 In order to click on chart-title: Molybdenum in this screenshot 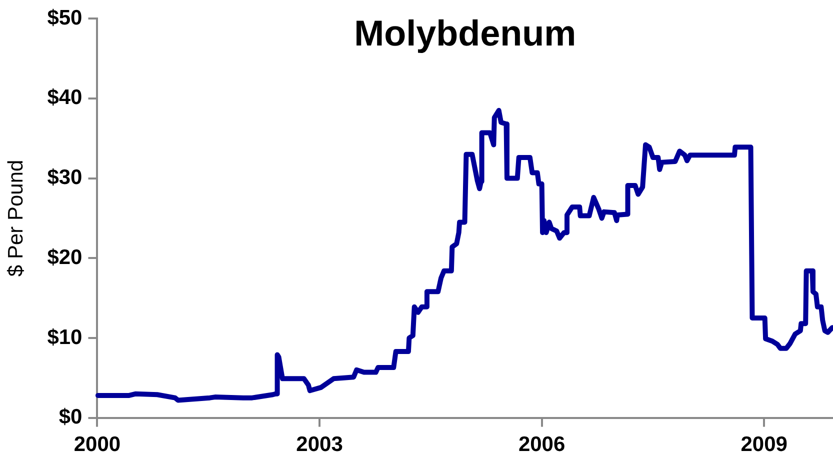, I will do `click(465, 33)`.